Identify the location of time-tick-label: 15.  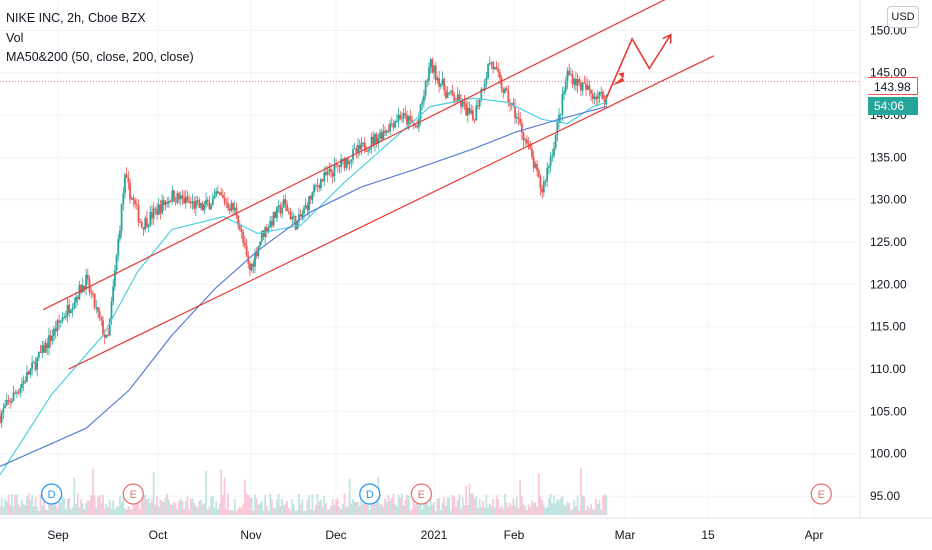
(708, 535).